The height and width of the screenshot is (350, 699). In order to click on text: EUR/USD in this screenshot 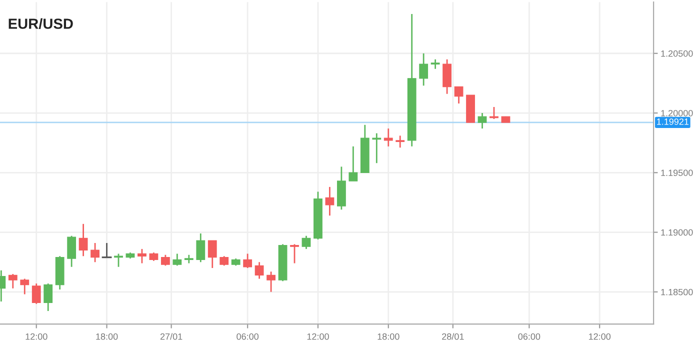, I will do `click(40, 24)`.